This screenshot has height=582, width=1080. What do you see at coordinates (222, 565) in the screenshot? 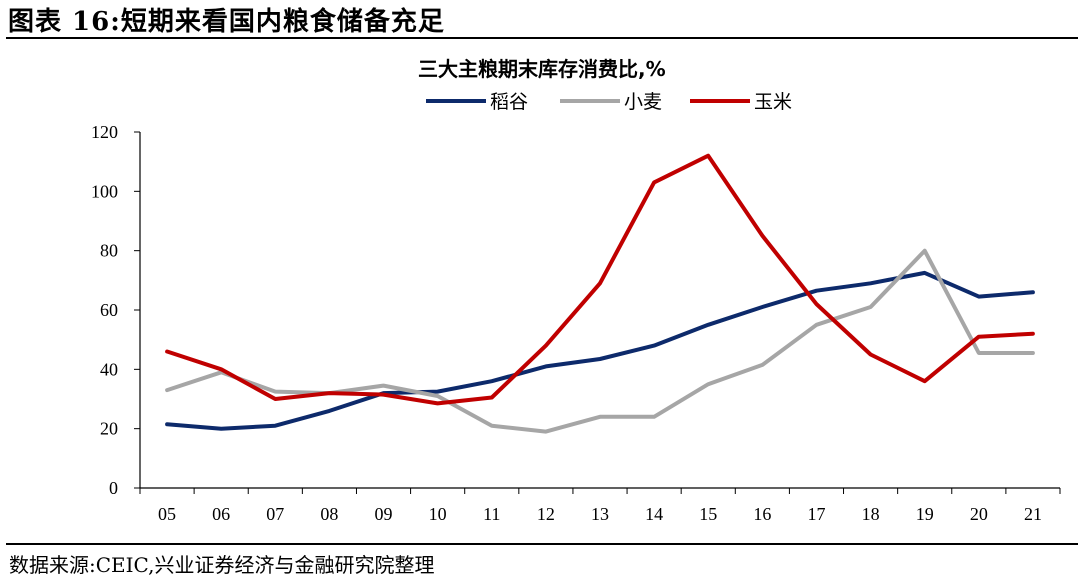
I see `source-note: 数据来源:CEIC,兴业证券经济与金融研究院整理` at bounding box center [222, 565].